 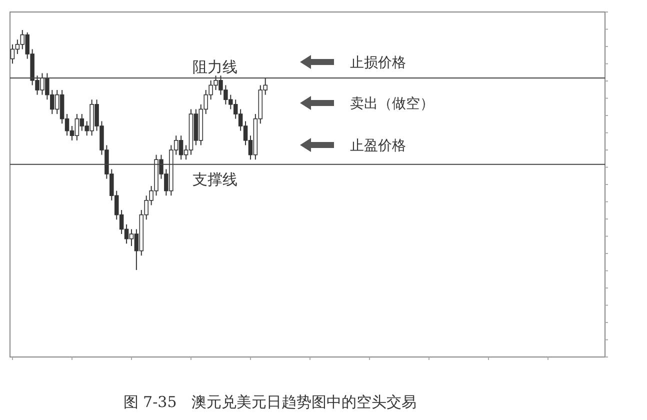 I want to click on ref-line-label: 支撑线, so click(x=215, y=179).